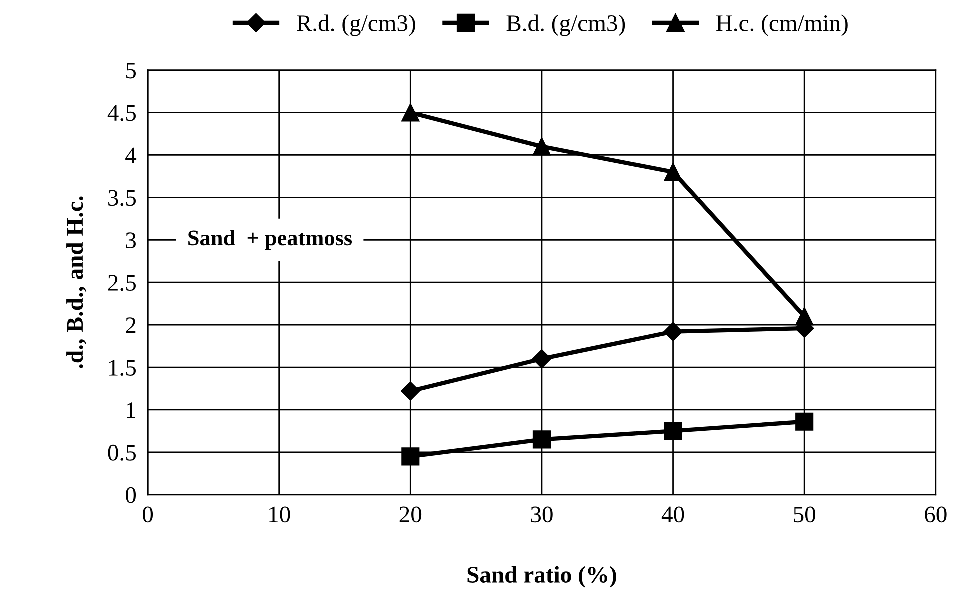 This screenshot has width=955, height=611. Describe the element at coordinates (542, 577) in the screenshot. I see `x-axis-title: Sand ratio (%)` at that location.